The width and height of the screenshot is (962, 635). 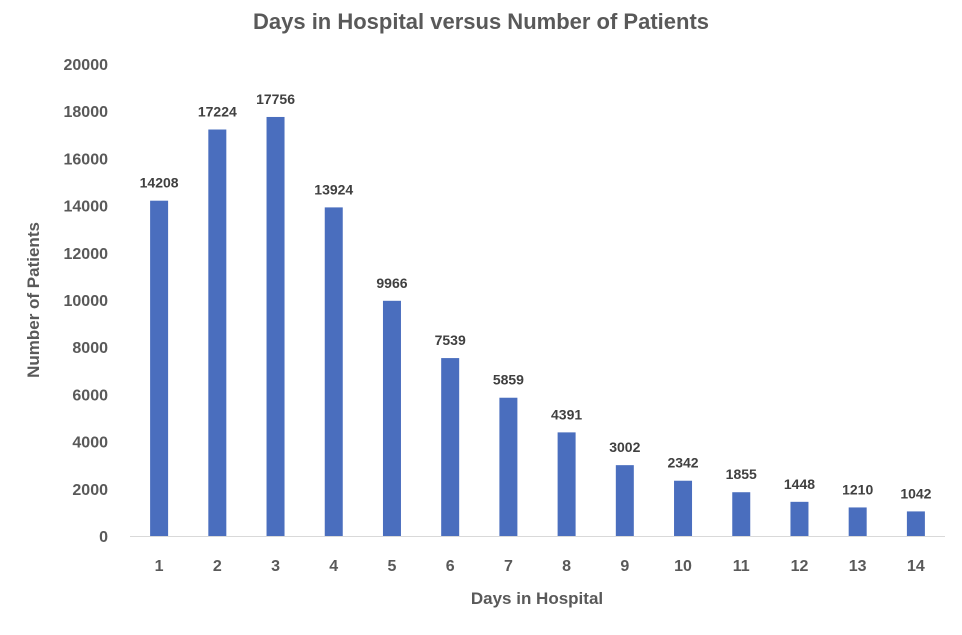 What do you see at coordinates (86, 207) in the screenshot?
I see `y-tick-label: 14000` at bounding box center [86, 207].